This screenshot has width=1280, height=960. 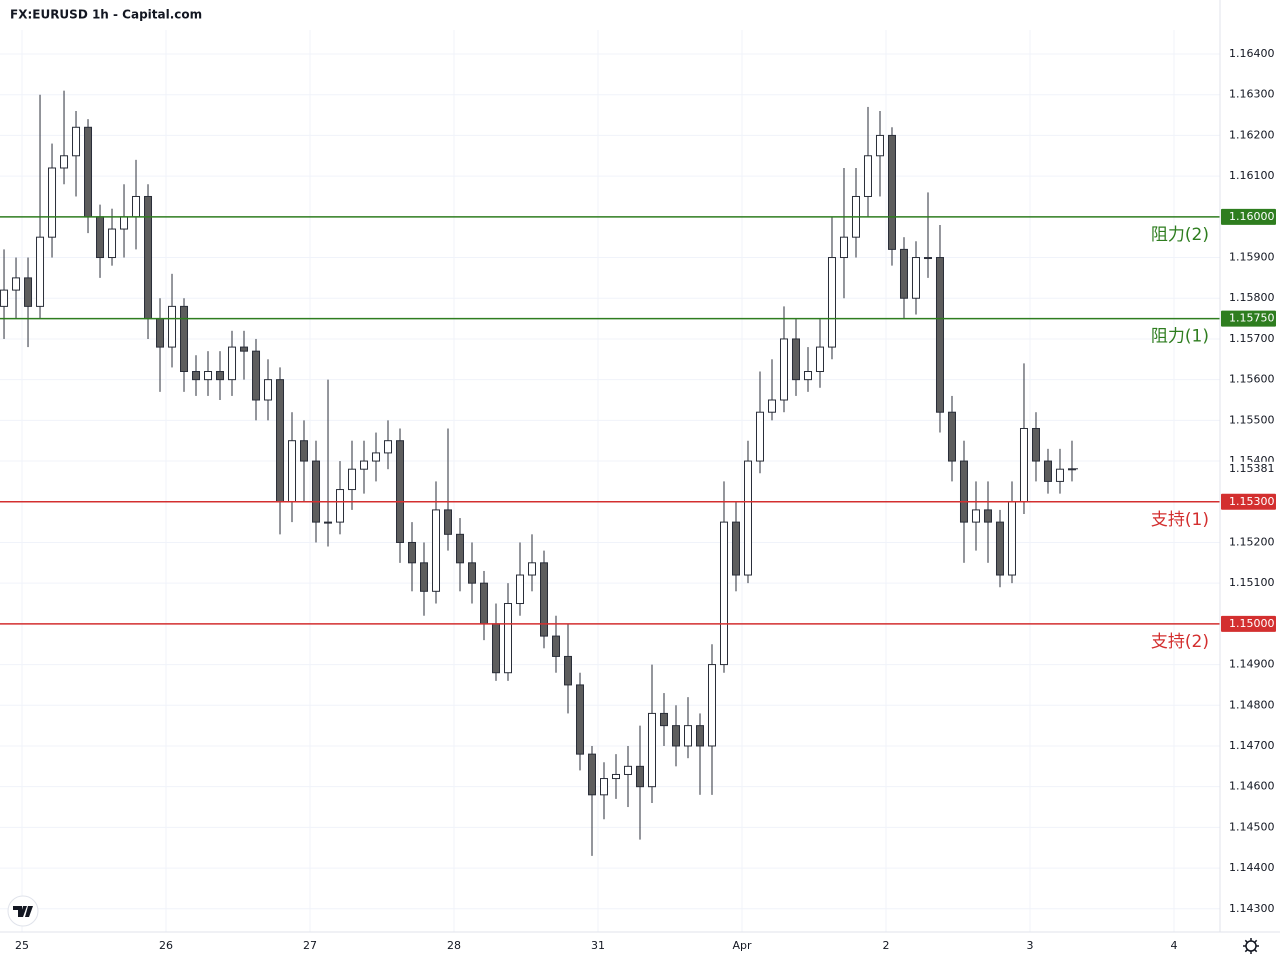 What do you see at coordinates (1252, 419) in the screenshot?
I see `y-tick-label: 1.15500` at bounding box center [1252, 419].